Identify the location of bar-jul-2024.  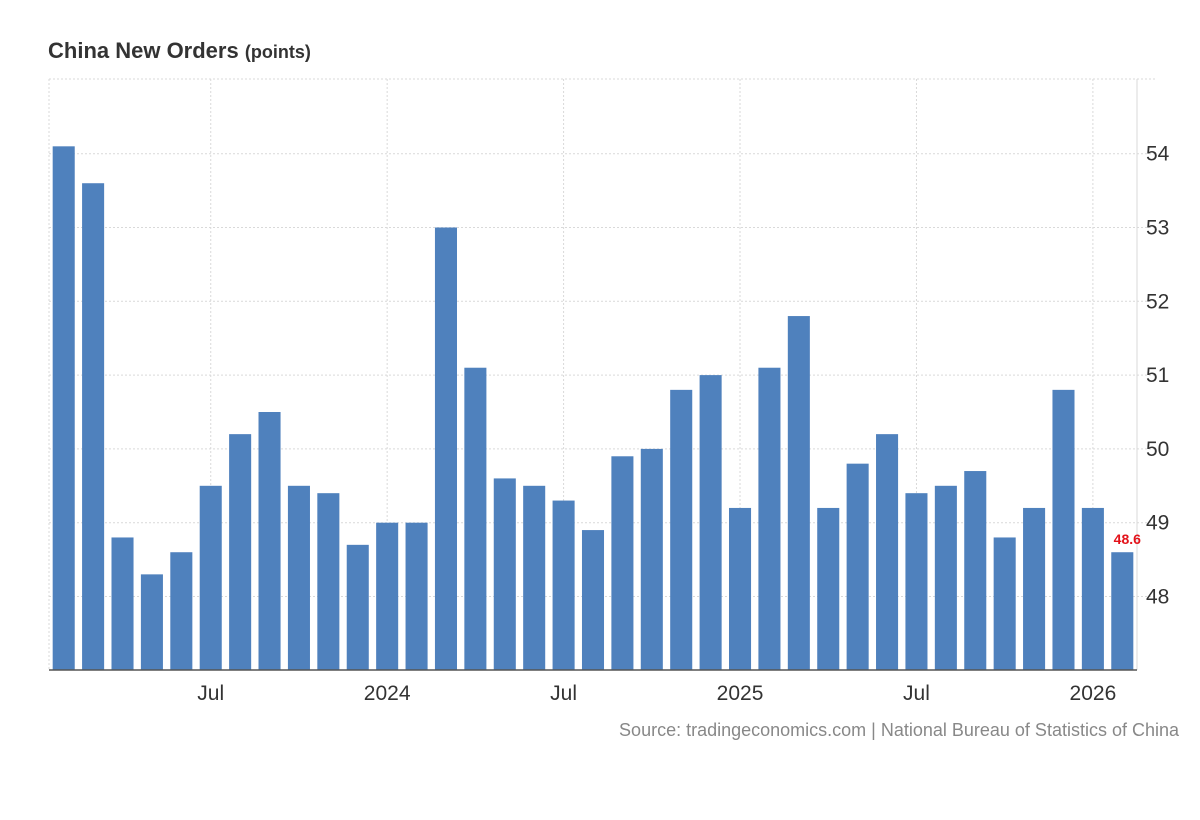
(563, 585).